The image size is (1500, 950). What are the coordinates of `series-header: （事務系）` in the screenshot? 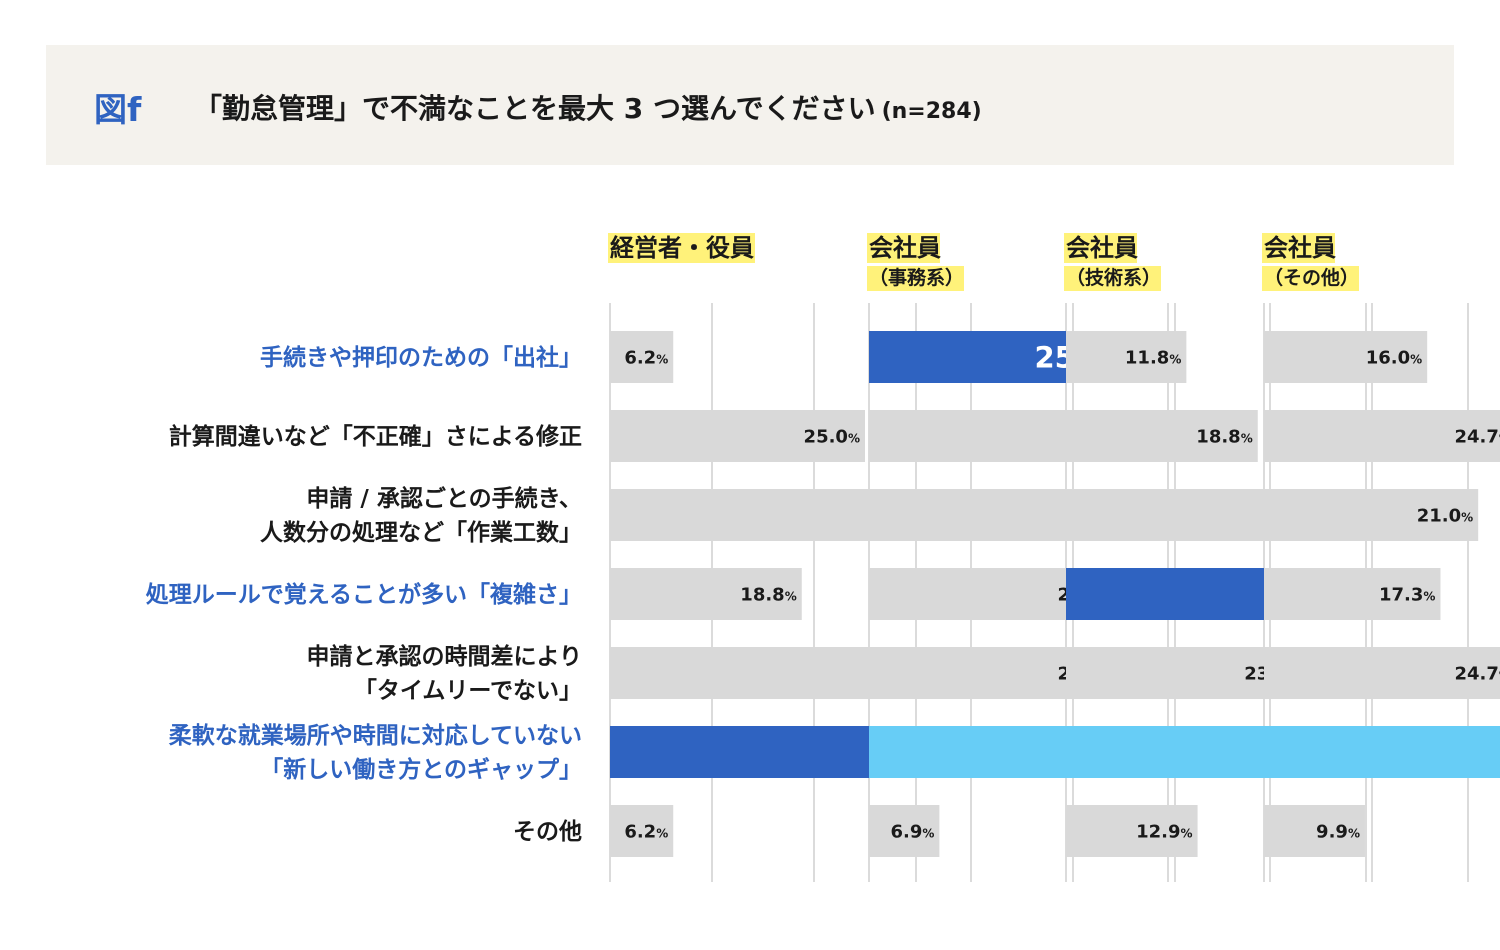 It's located at (916, 277).